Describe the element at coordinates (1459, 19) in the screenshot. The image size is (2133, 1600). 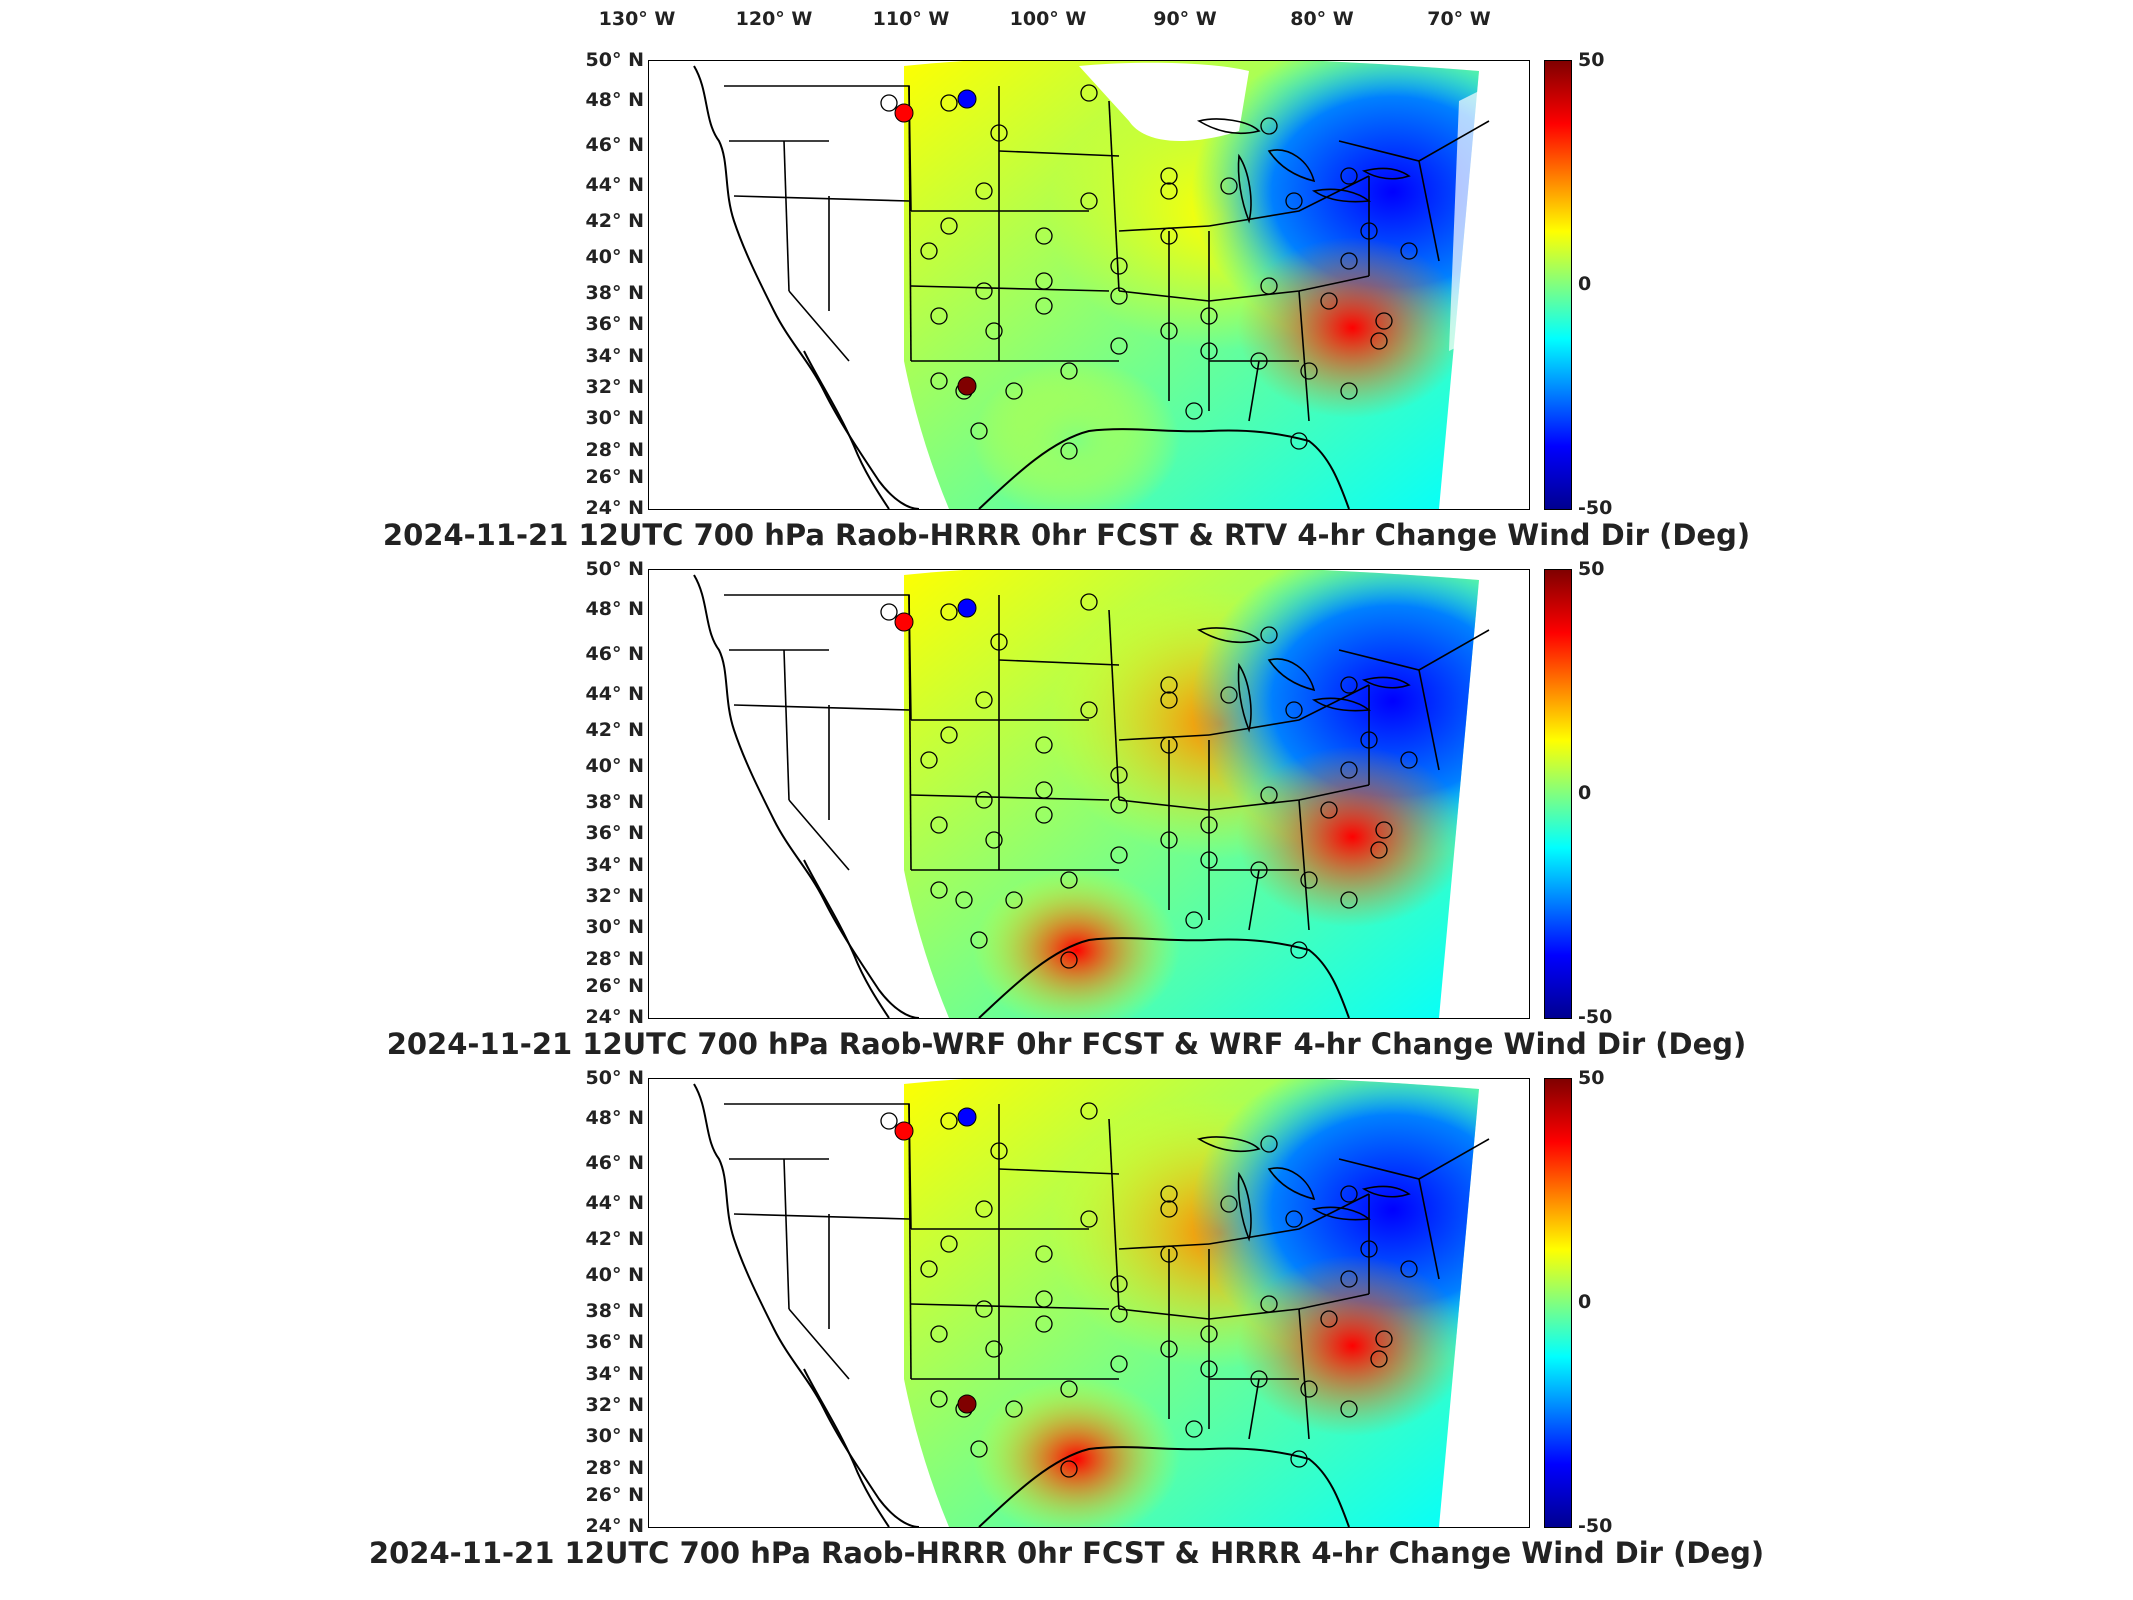
I see `longitude-tick-label: 70° W` at that location.